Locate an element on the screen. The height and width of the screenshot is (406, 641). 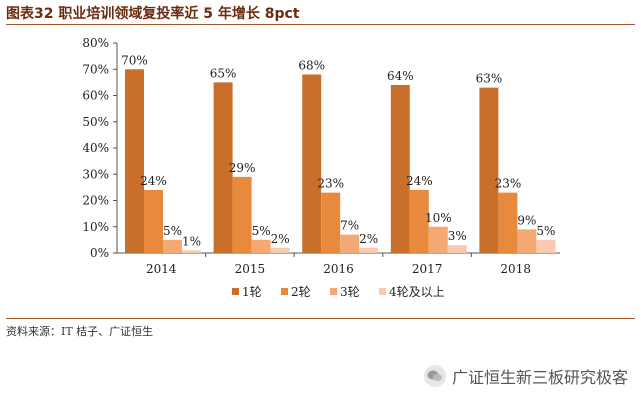
y-tick-label: 30% is located at coordinates (95, 174).